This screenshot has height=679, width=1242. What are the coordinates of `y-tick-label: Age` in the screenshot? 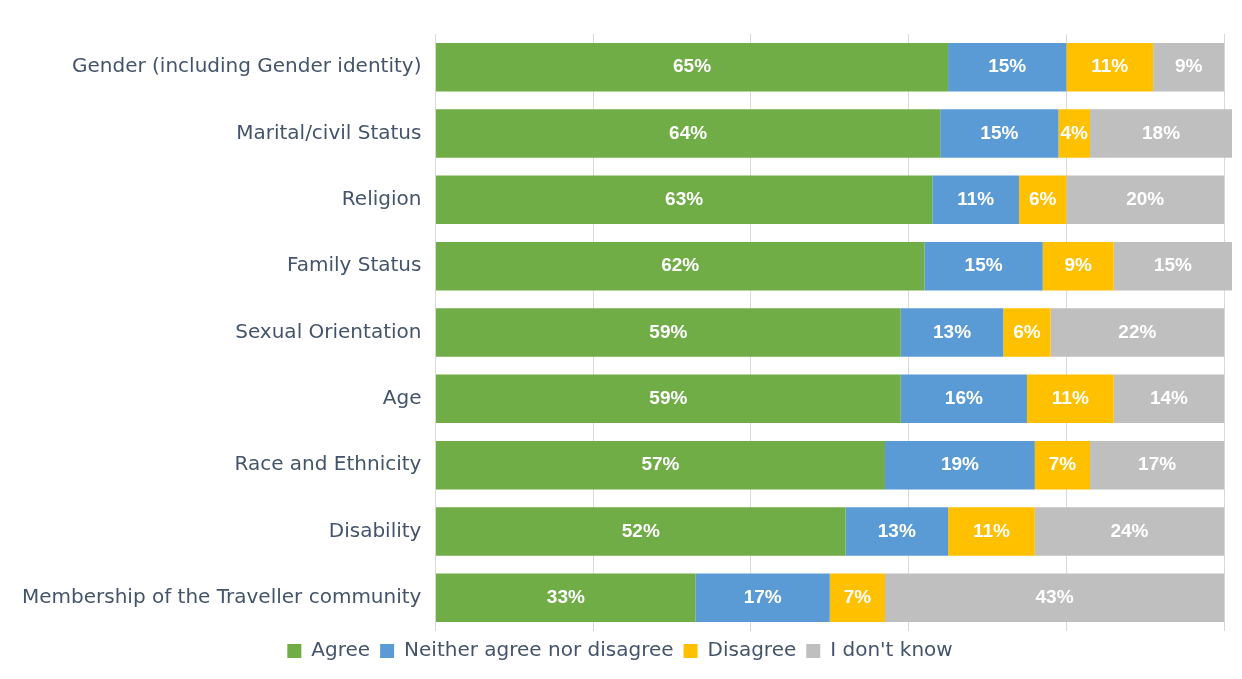 It's located at (402, 397).